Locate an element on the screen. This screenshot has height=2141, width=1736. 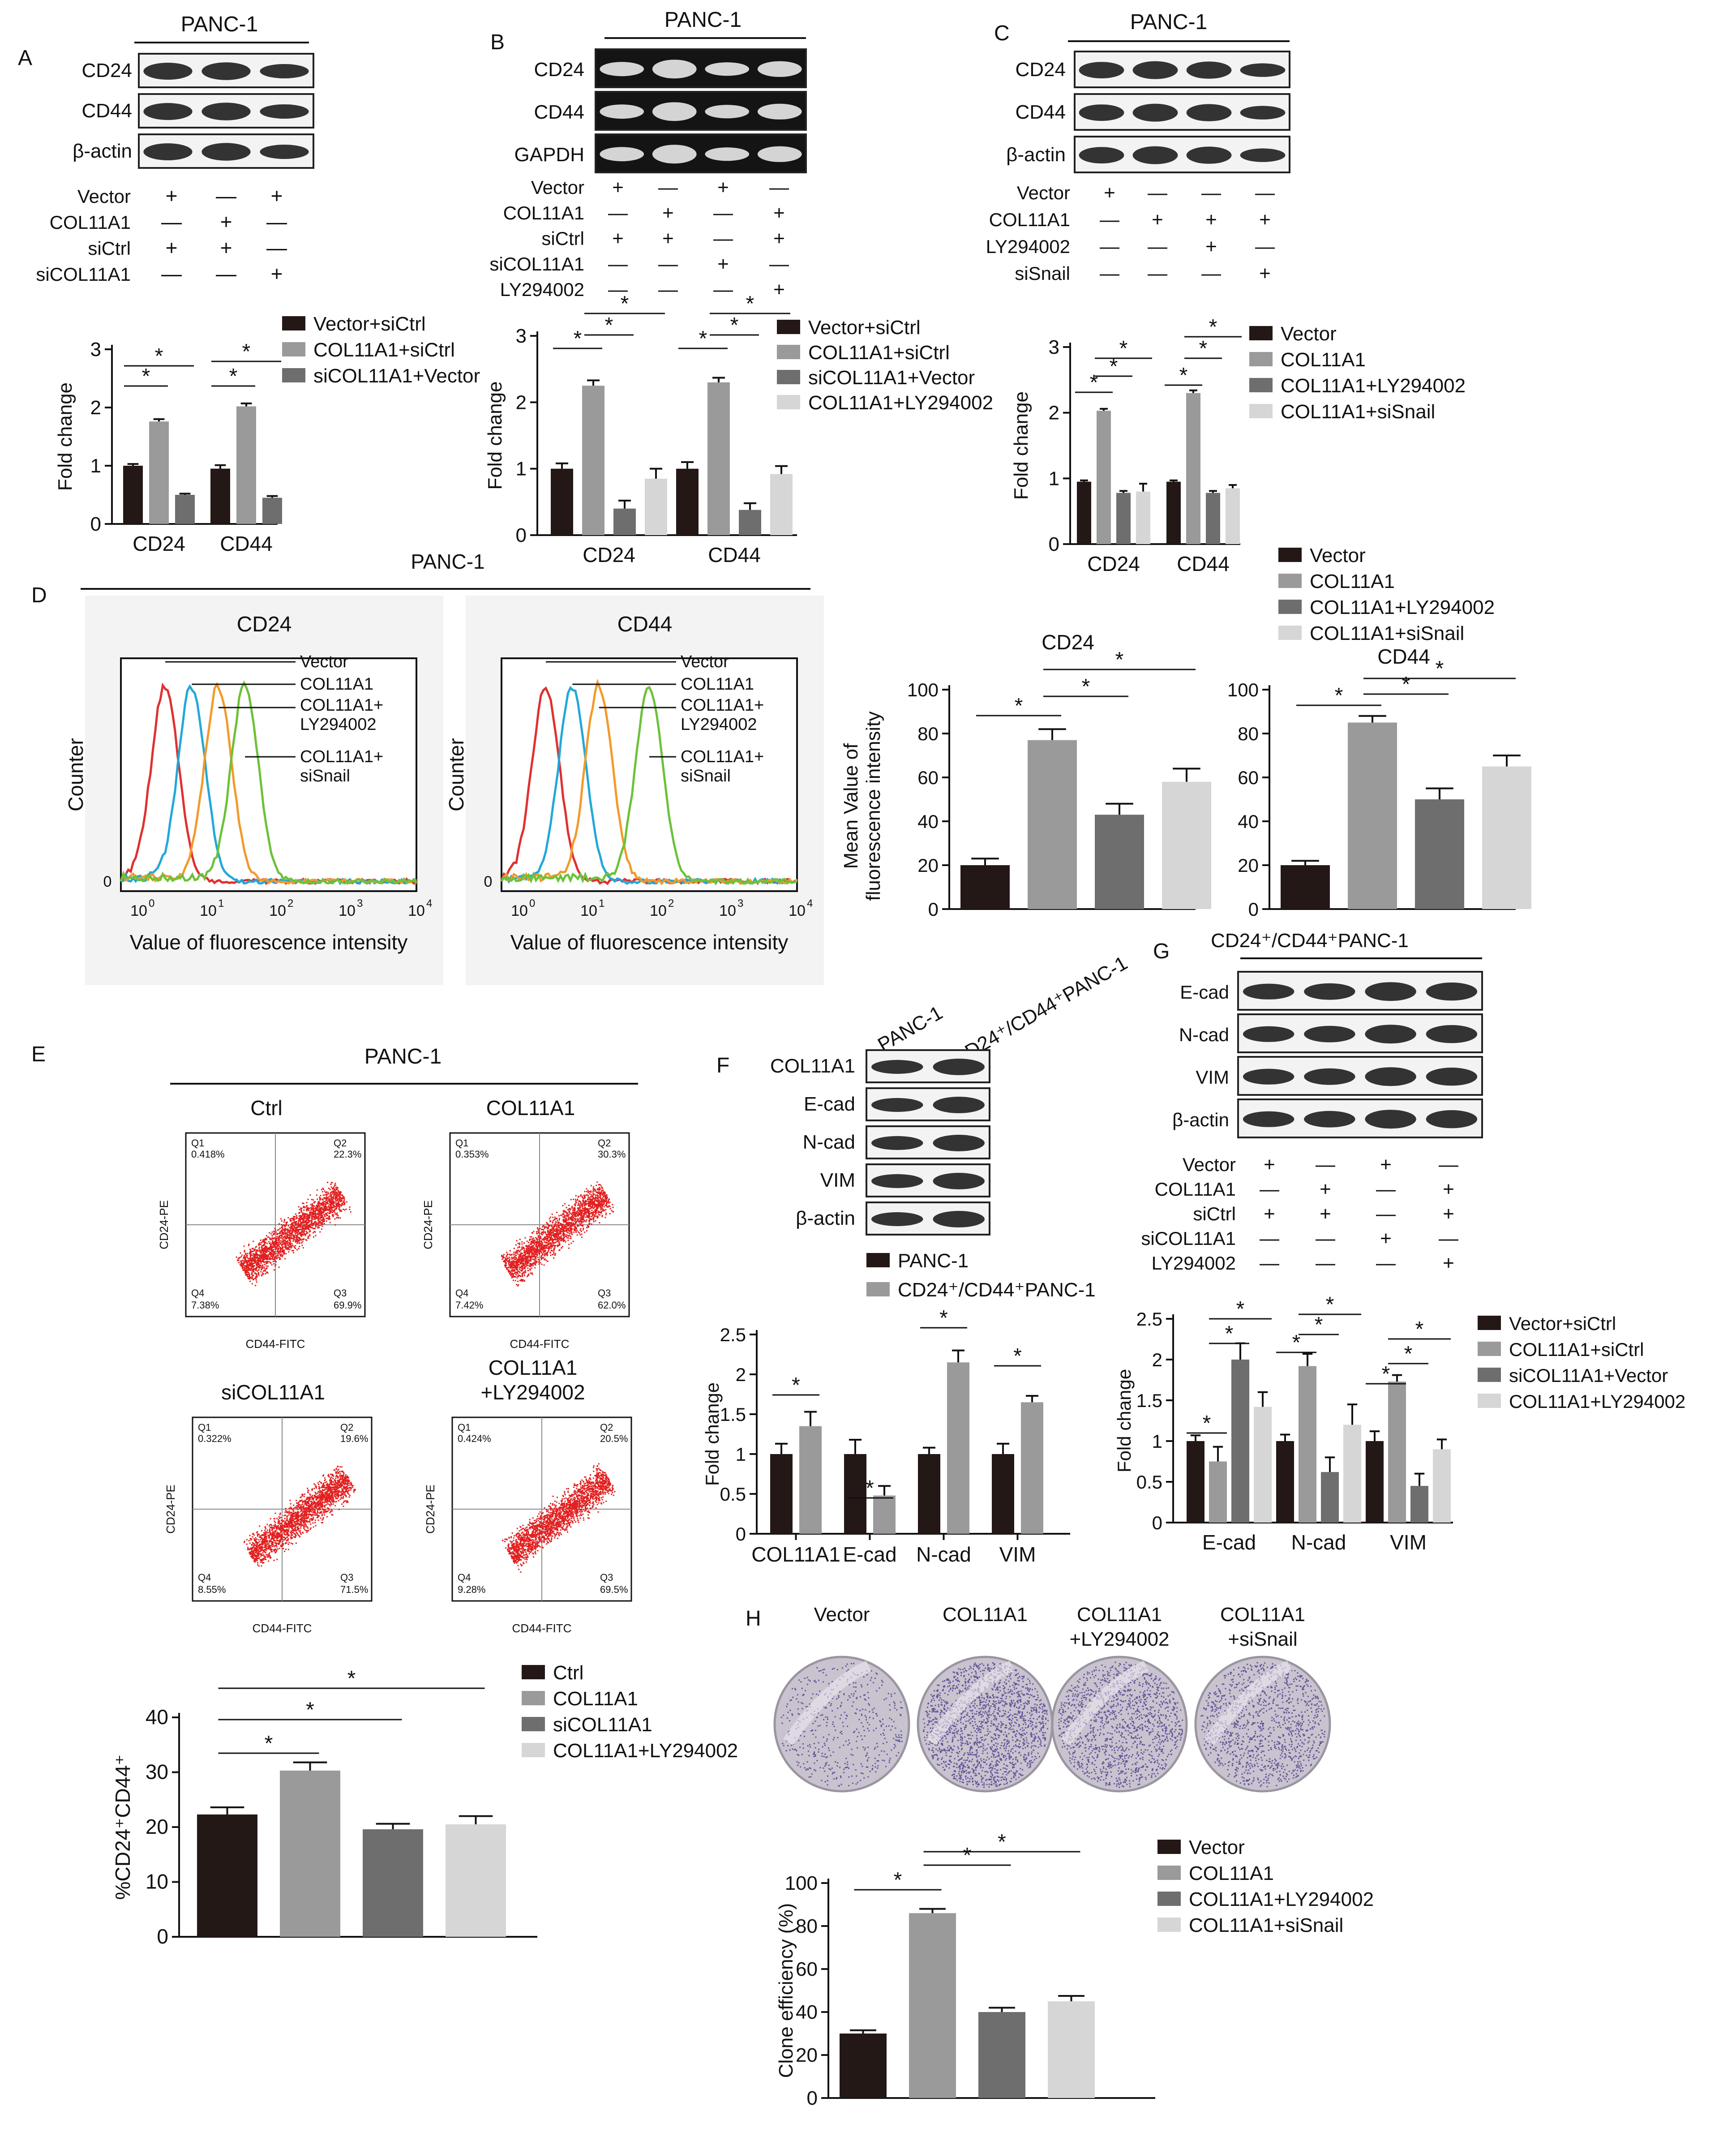
D1-significance-star: * is located at coordinates (1120, 660).